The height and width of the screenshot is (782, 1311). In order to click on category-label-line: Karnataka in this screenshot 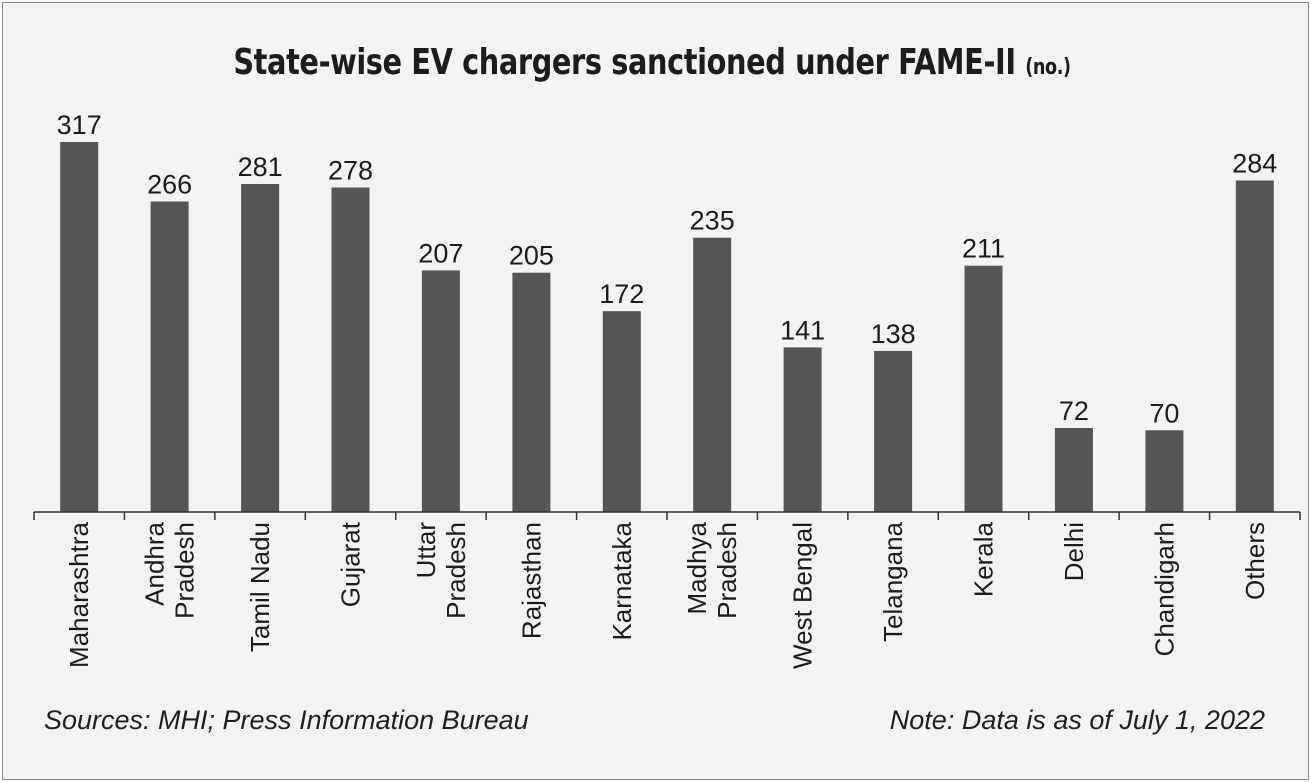, I will do `click(622, 580)`.